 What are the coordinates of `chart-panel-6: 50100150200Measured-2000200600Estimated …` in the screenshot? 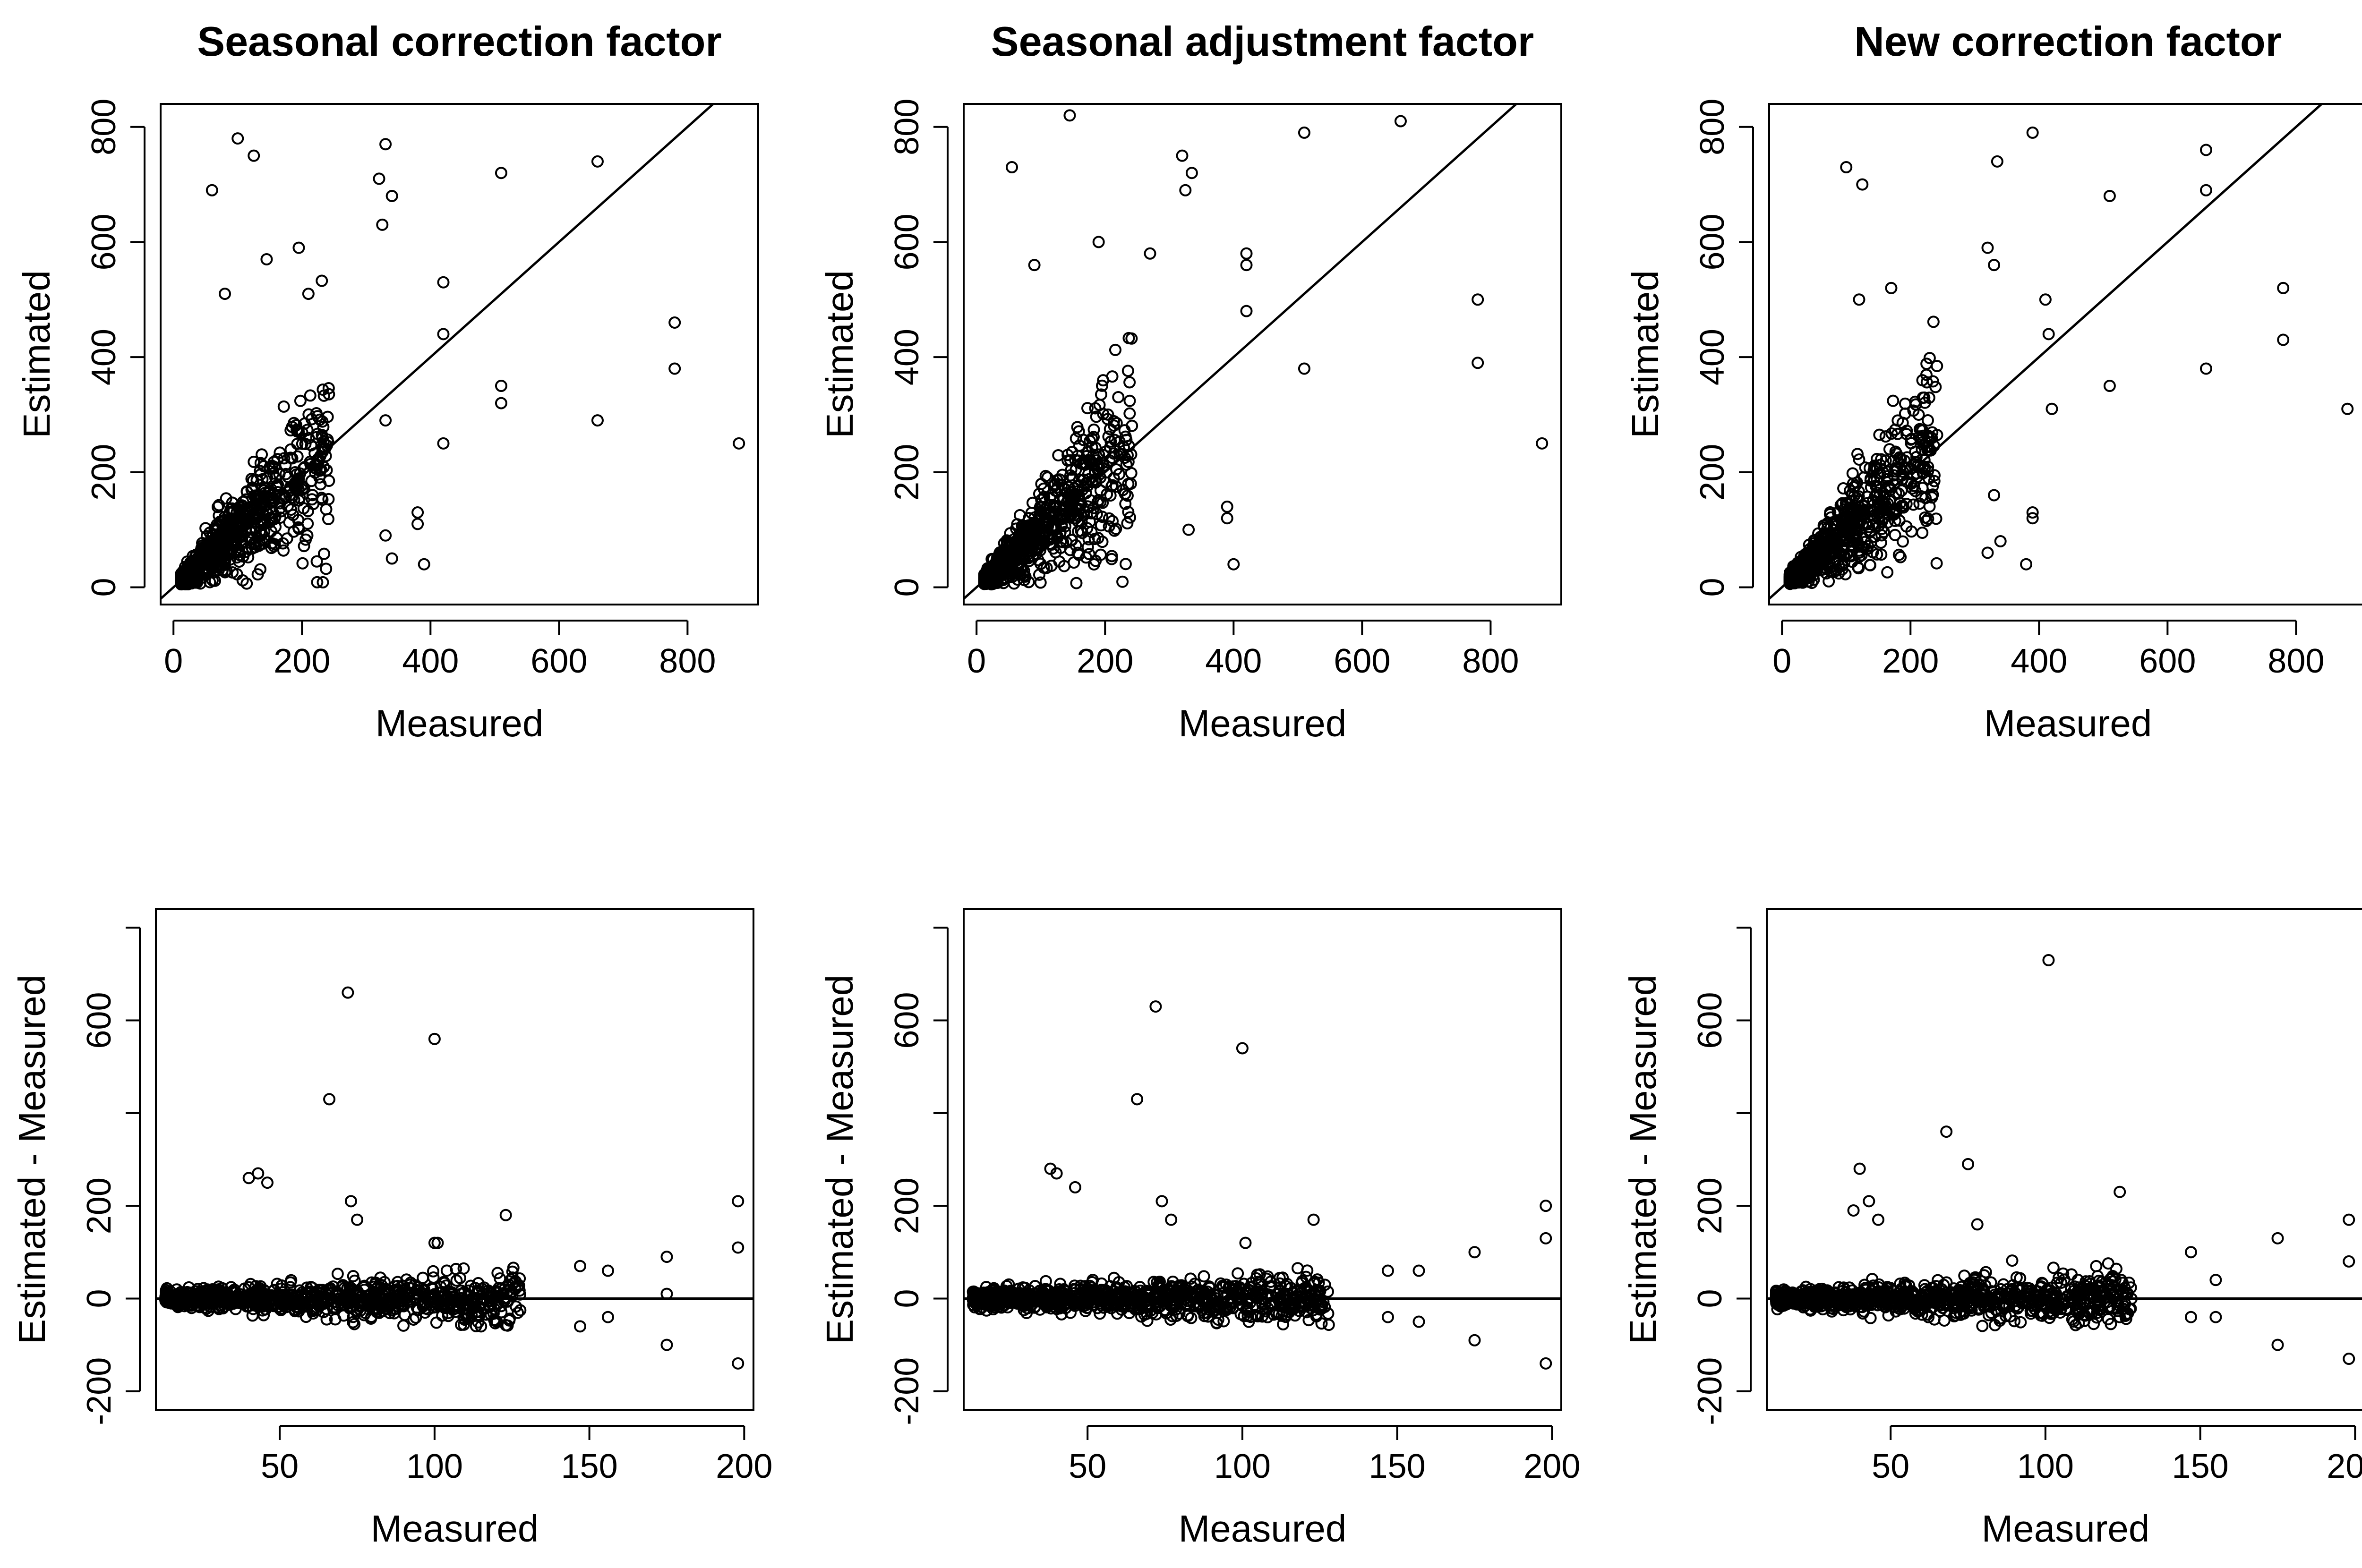 It's located at (1992, 1229).